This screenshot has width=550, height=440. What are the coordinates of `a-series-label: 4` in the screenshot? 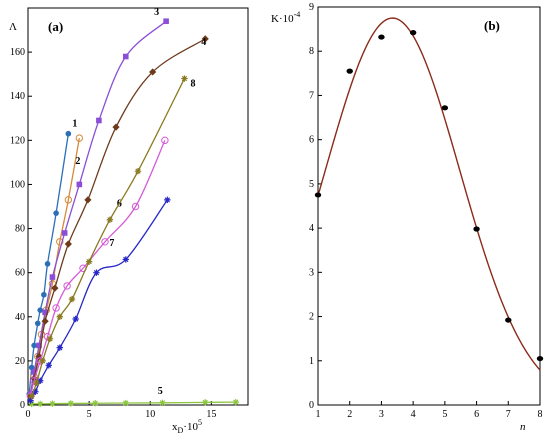 It's located at (203, 42).